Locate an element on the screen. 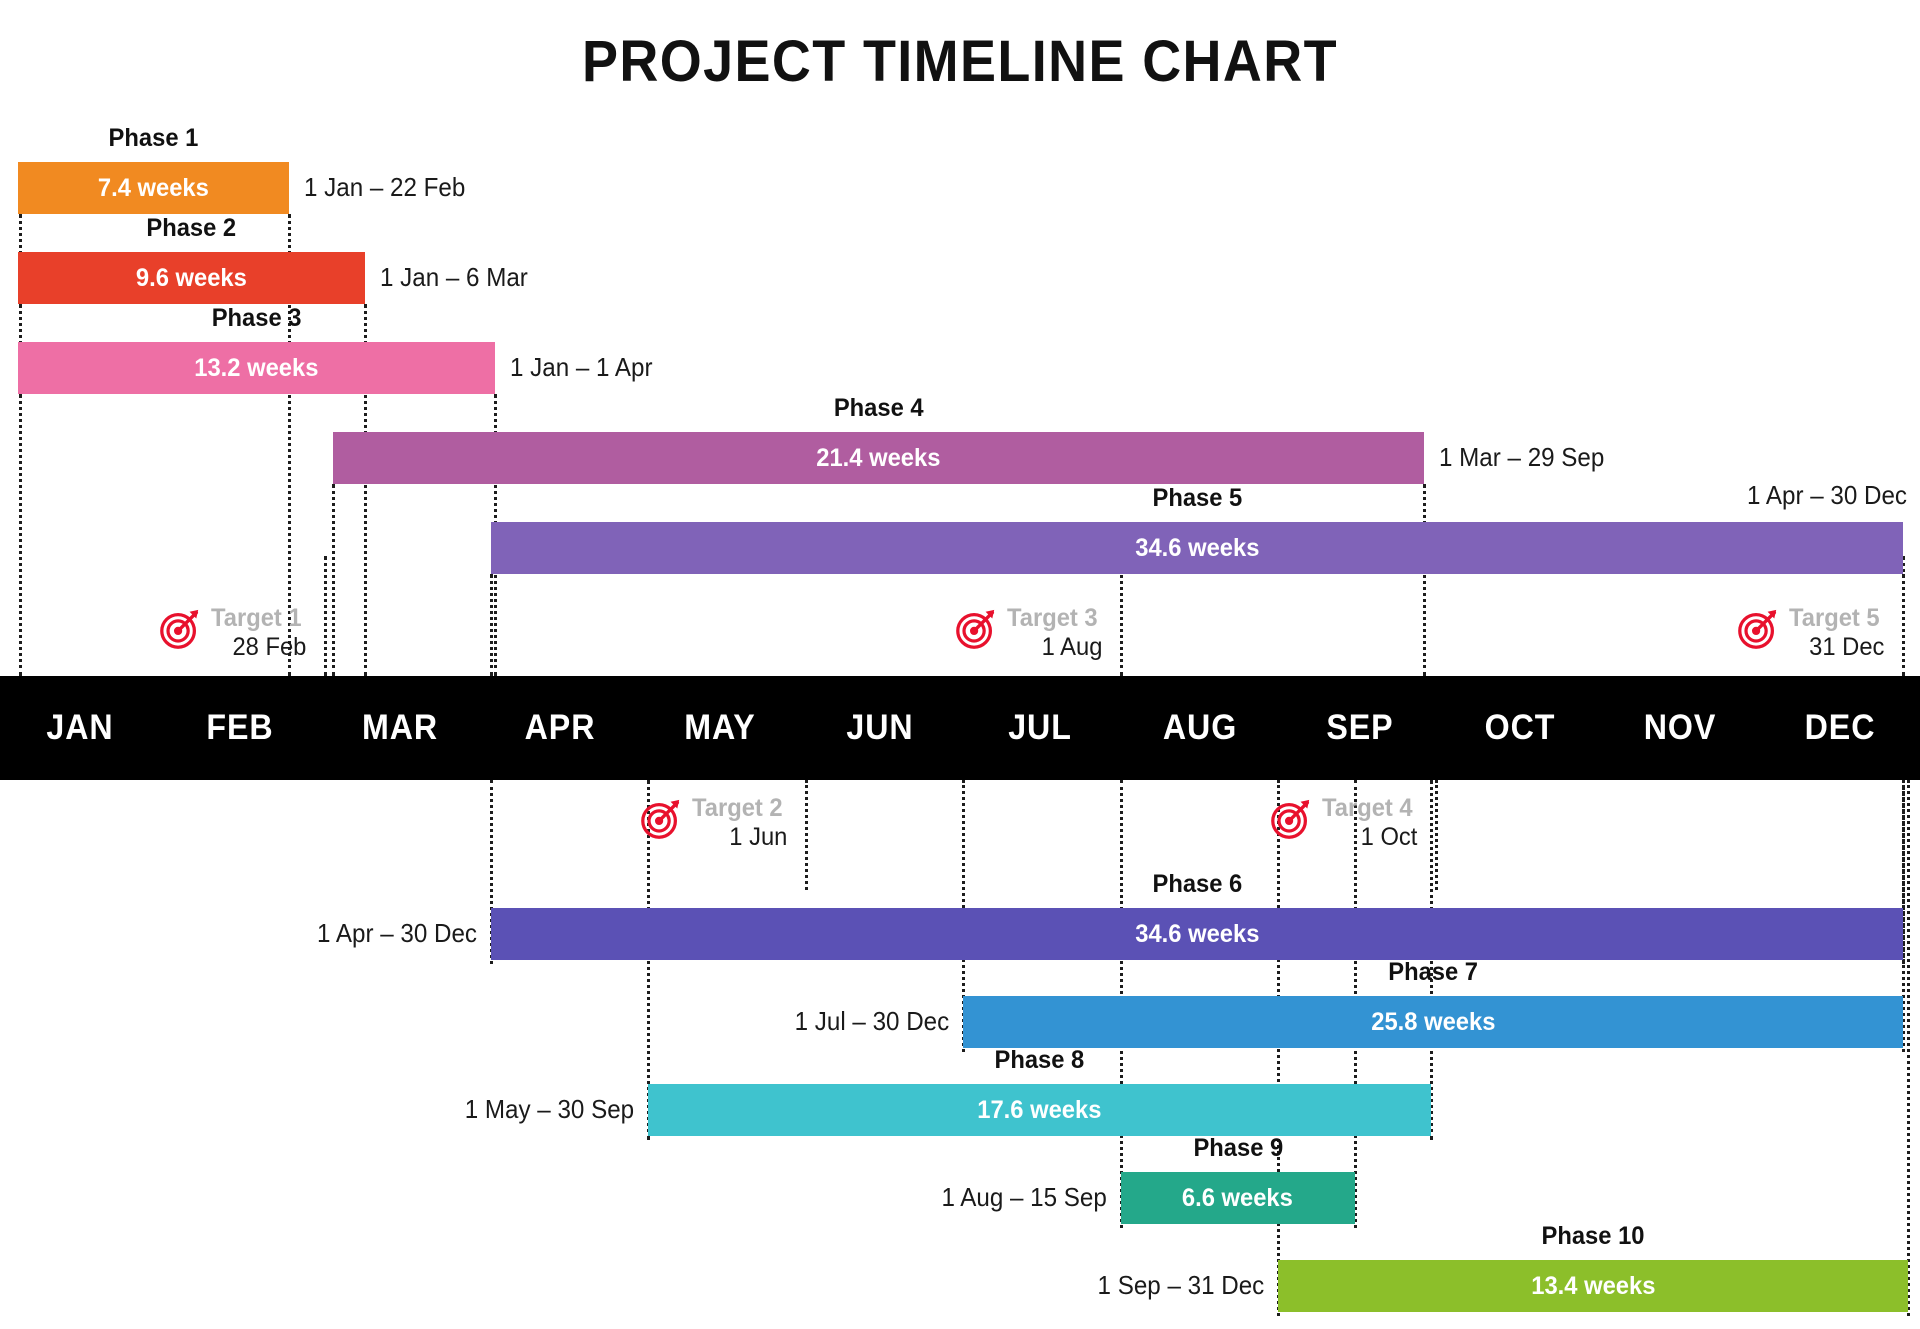 The height and width of the screenshot is (1329, 1920). month-label-aug: AUG is located at coordinates (1200, 727).